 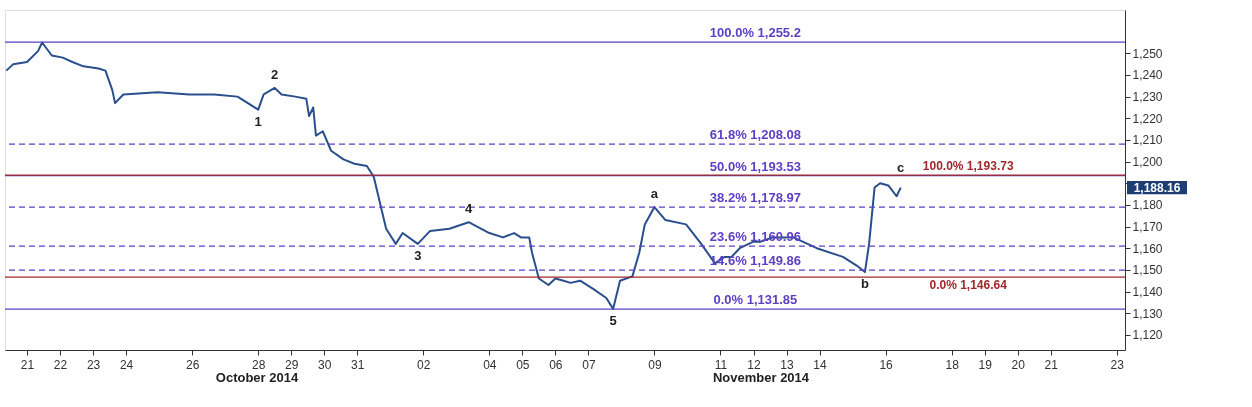 I want to click on annotation: 4, so click(x=469, y=209).